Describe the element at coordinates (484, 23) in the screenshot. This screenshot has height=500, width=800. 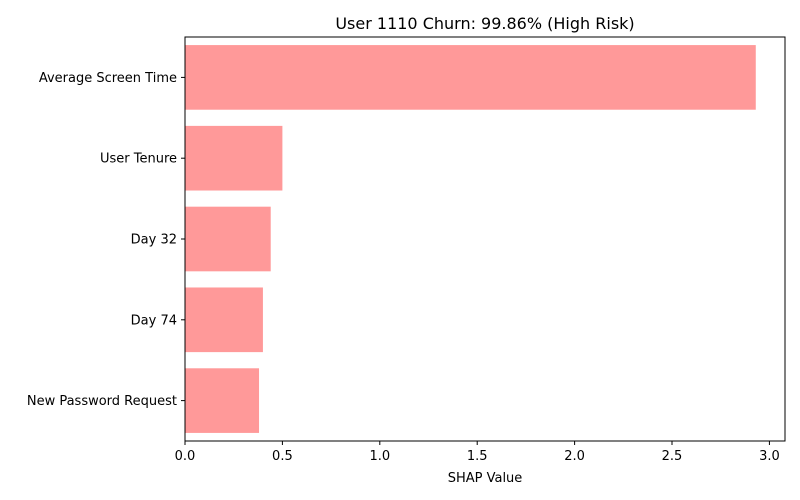
I see `chart-title: User 1110 Churn: 99.86% (High Risk)` at that location.